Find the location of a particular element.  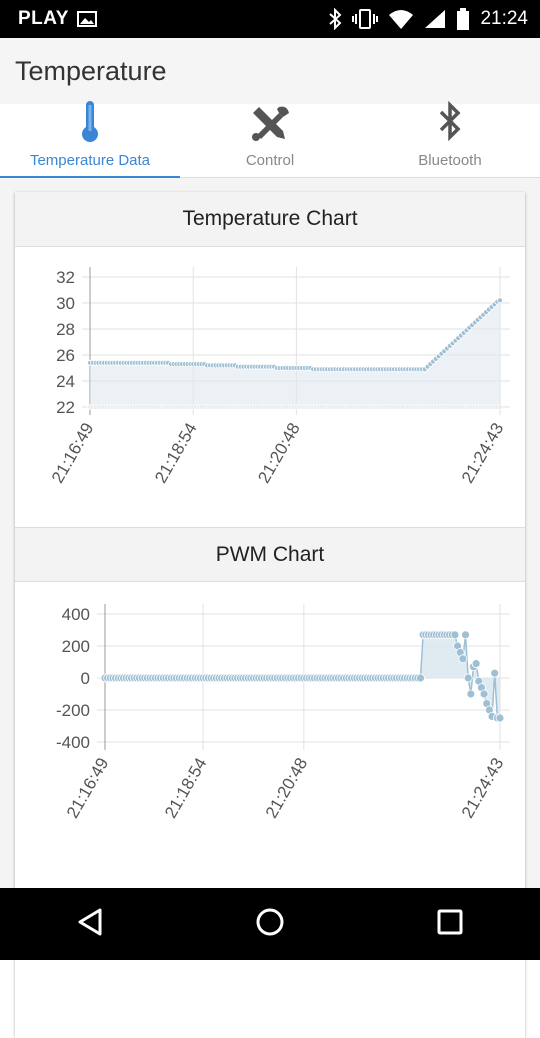

home-button is located at coordinates (270, 924).